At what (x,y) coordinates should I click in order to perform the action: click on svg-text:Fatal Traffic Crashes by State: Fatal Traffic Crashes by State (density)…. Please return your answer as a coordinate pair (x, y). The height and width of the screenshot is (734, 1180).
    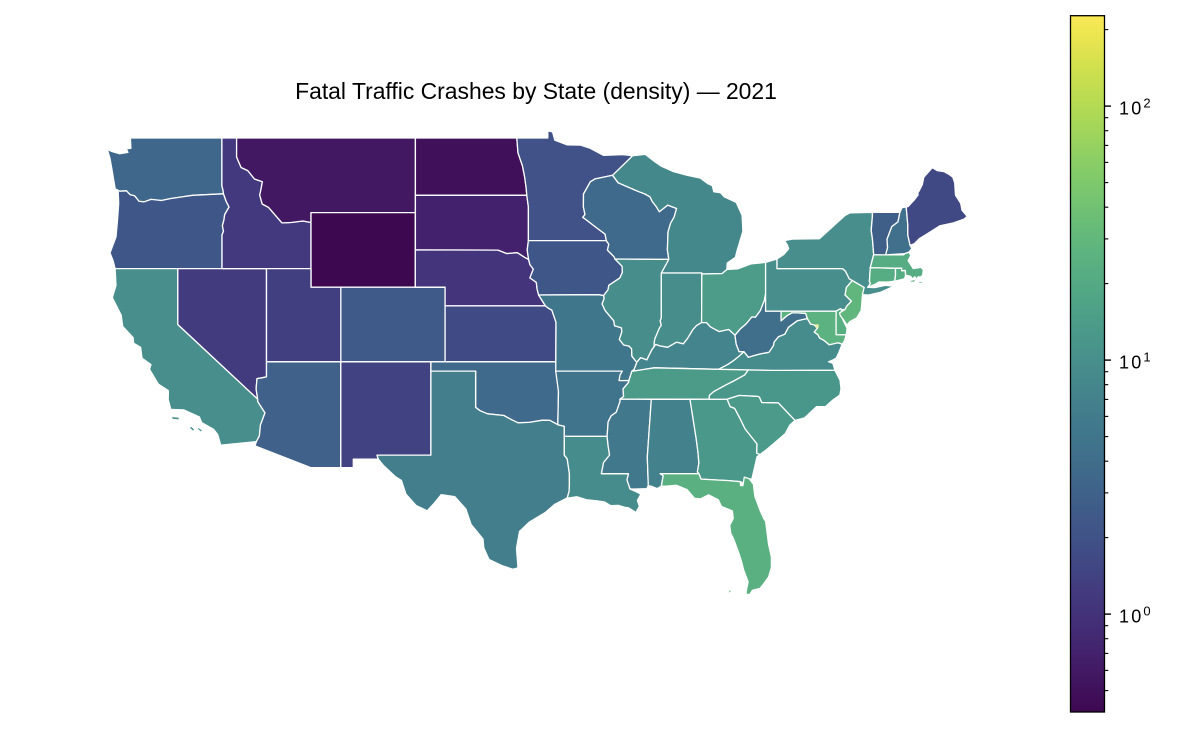
    Looking at the image, I should click on (536, 91).